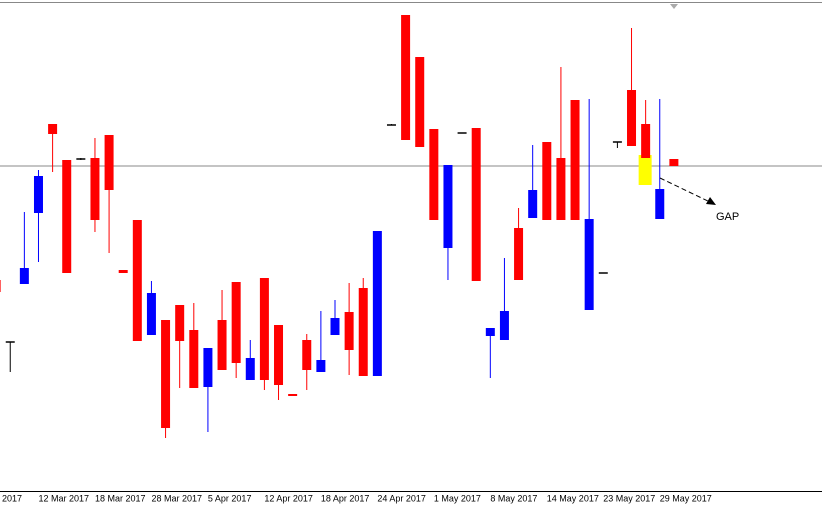 The height and width of the screenshot is (512, 822). I want to click on x-tick-label: 28 Mar 2017, so click(176, 498).